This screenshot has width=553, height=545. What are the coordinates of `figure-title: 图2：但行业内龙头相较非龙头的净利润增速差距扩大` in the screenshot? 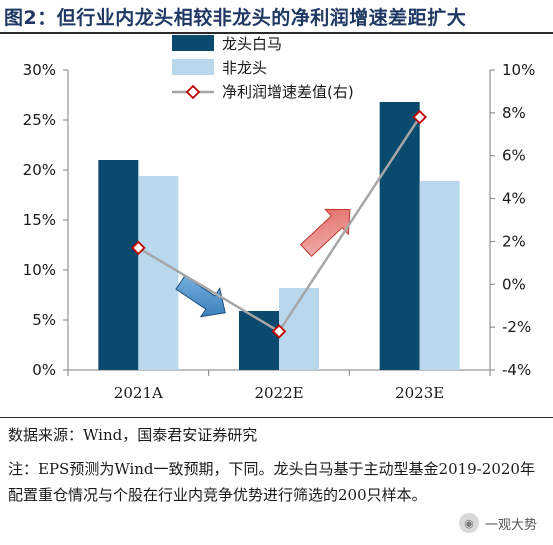 It's located at (235, 17).